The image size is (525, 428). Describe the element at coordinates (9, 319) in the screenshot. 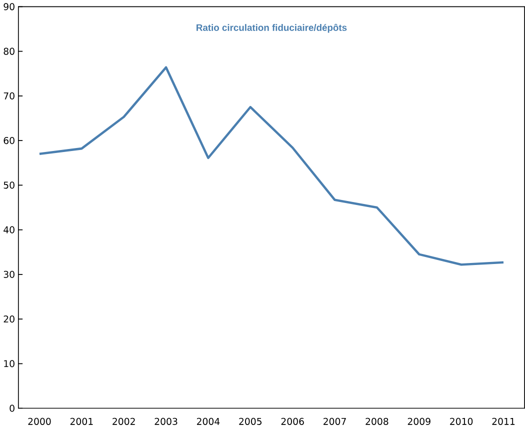

I see `y-tick-label: 20` at that location.